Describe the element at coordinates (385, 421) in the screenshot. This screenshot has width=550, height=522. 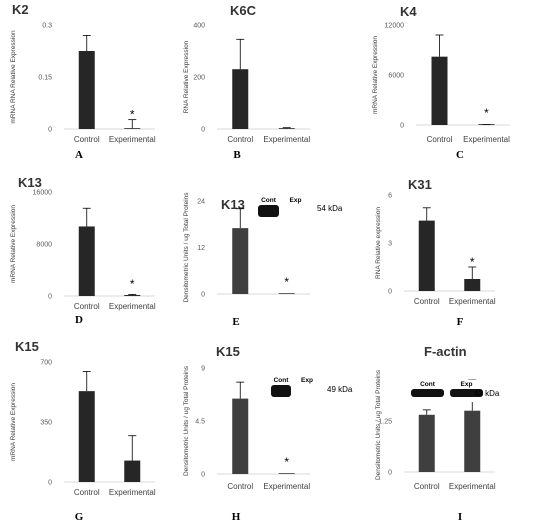
I see `y-tick-label: 1.25` at that location.